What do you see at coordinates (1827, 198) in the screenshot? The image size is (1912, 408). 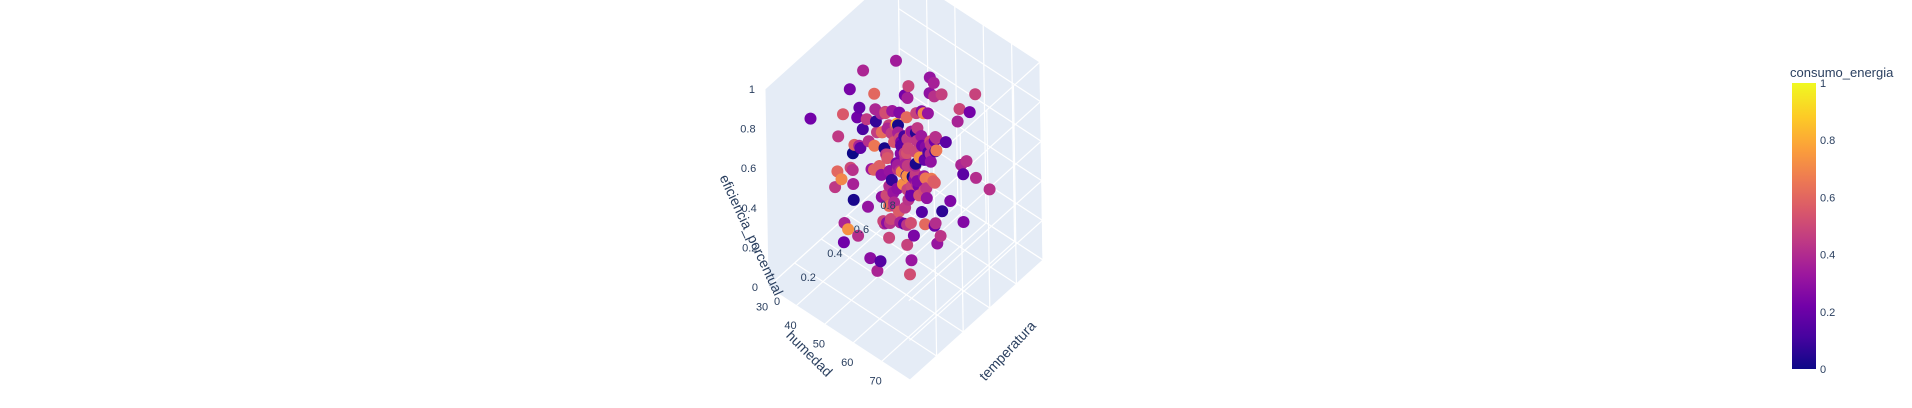 I see `colorbar-tick-label: 0.6` at bounding box center [1827, 198].